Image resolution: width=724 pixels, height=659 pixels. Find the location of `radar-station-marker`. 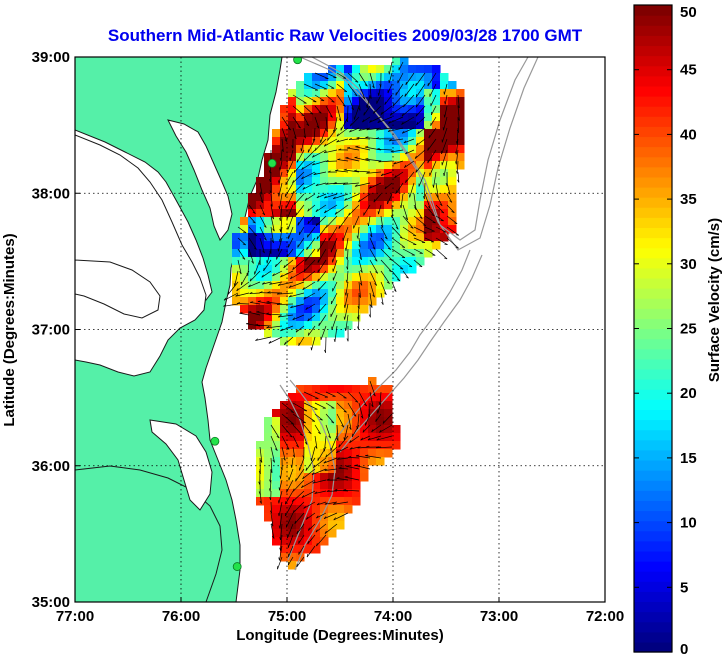

radar-station-marker is located at coordinates (272, 163).